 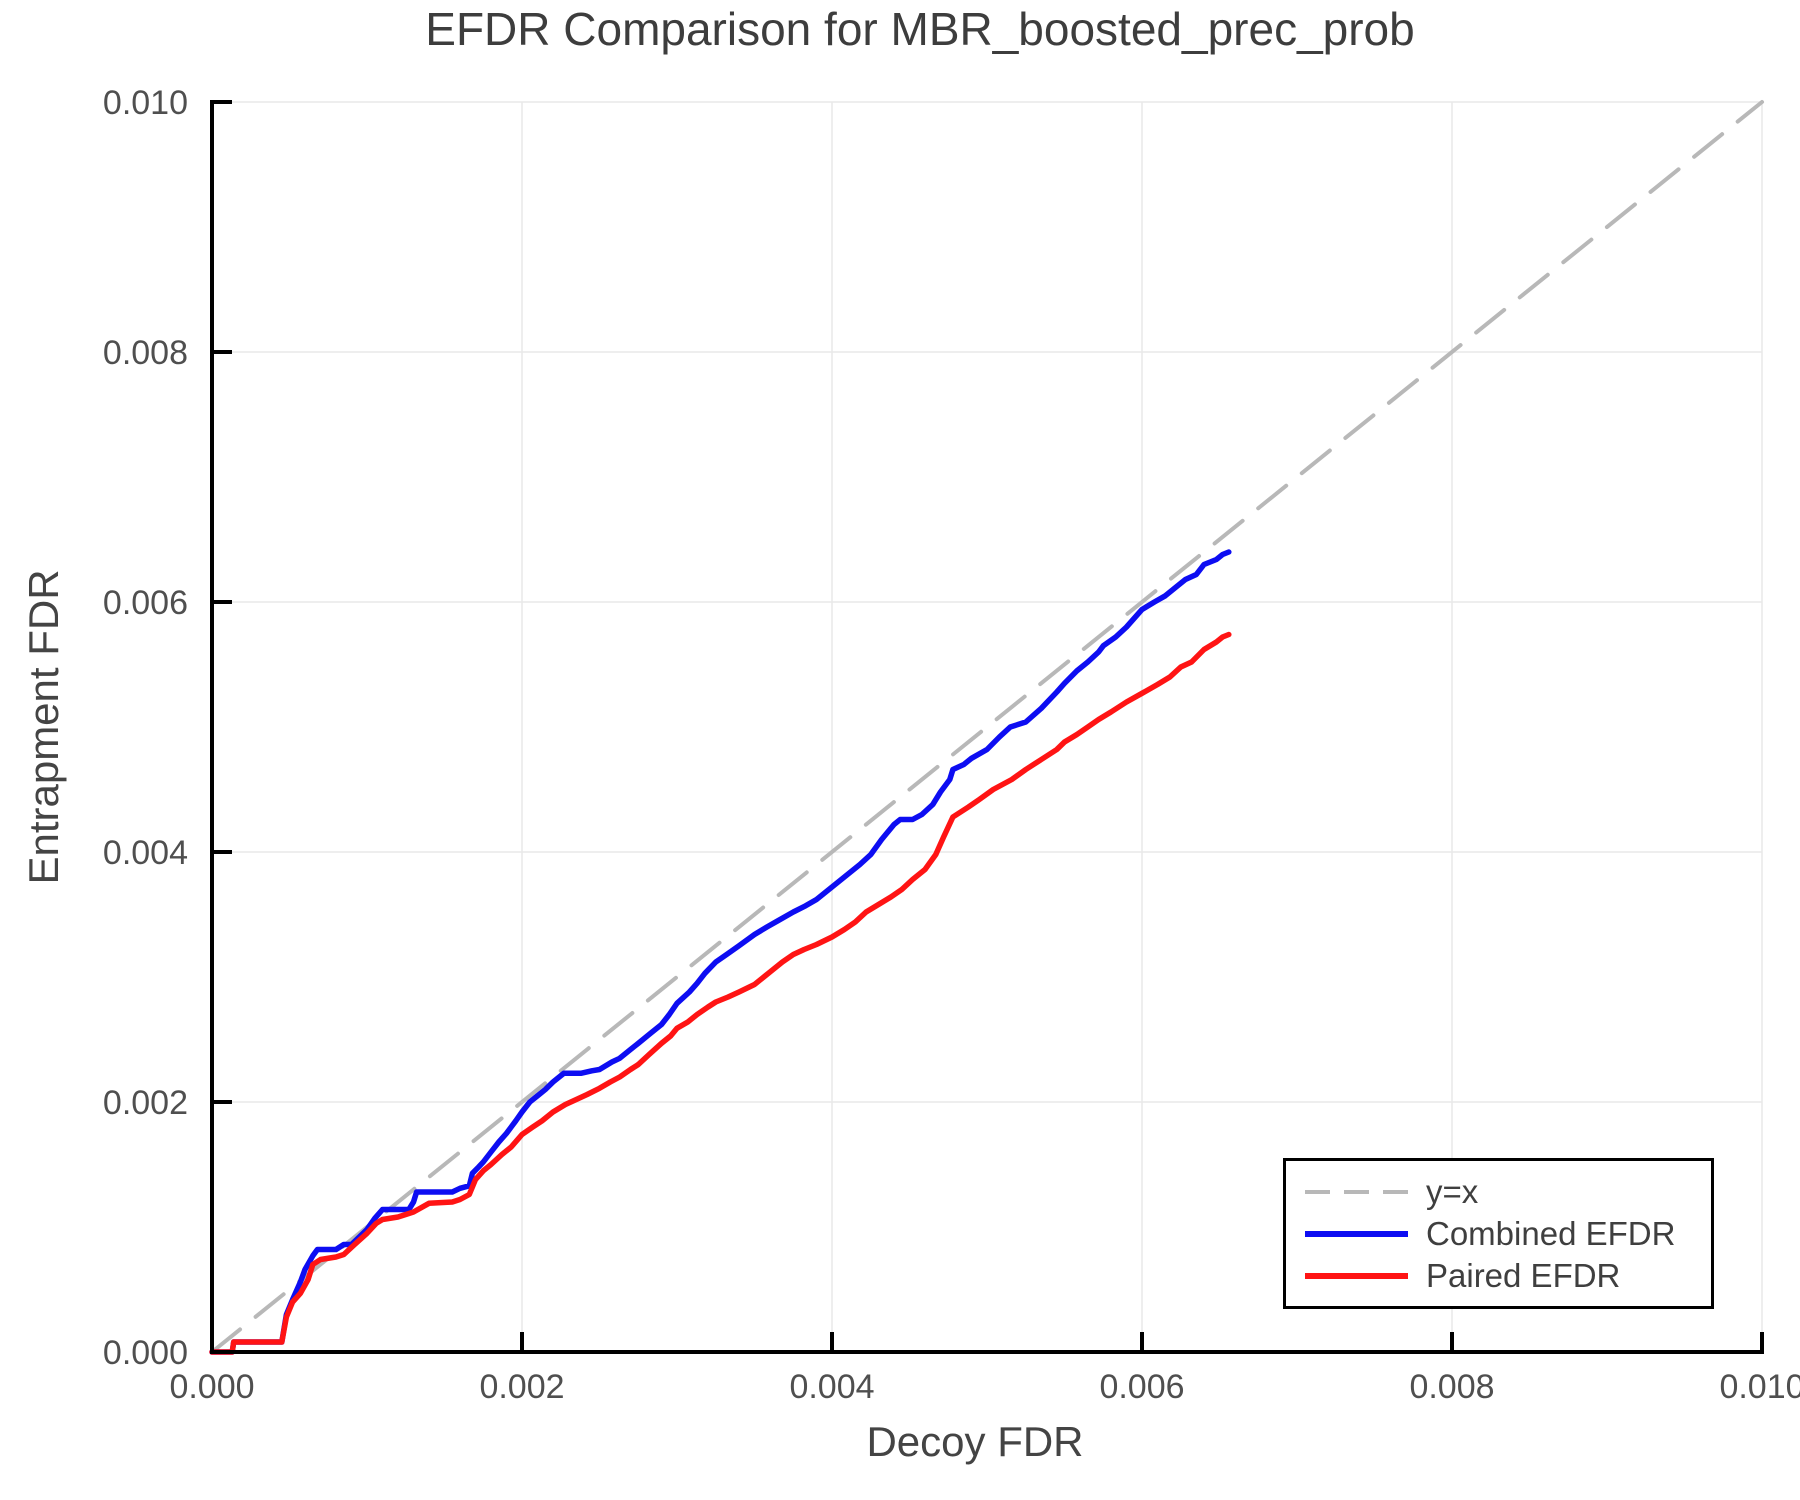 What do you see at coordinates (1759, 1387) in the screenshot?
I see `x-tick-label: 0.010` at bounding box center [1759, 1387].